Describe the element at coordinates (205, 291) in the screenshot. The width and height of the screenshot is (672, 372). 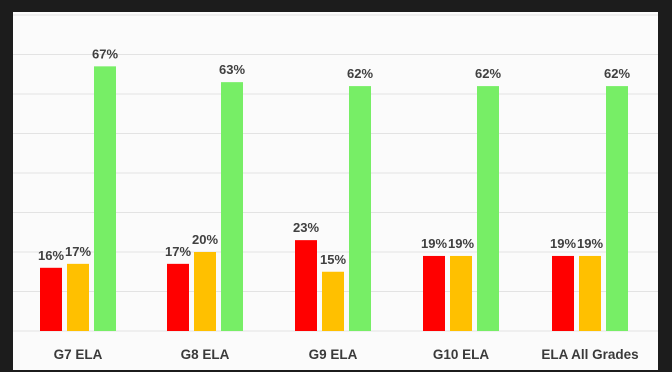
I see `bar-g8-ela-s2` at that location.